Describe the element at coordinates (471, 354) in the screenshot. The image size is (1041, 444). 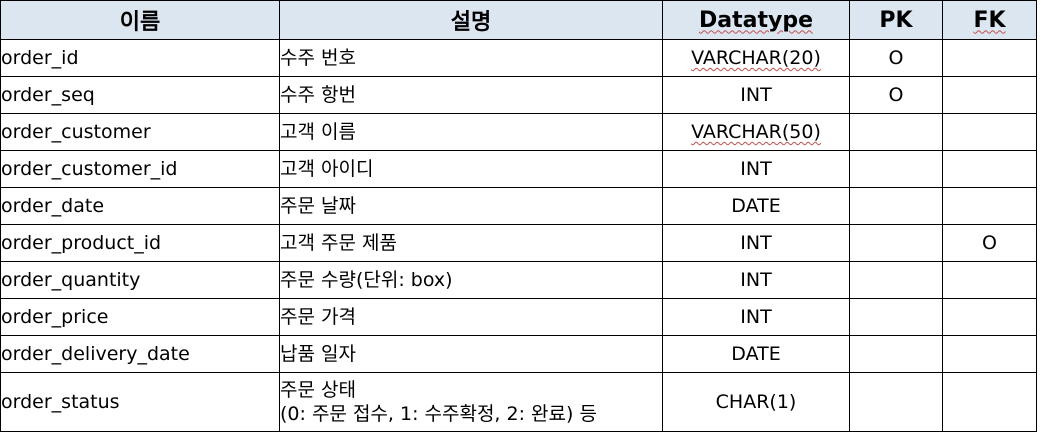
I see `cell-description: 납품 일자` at that location.